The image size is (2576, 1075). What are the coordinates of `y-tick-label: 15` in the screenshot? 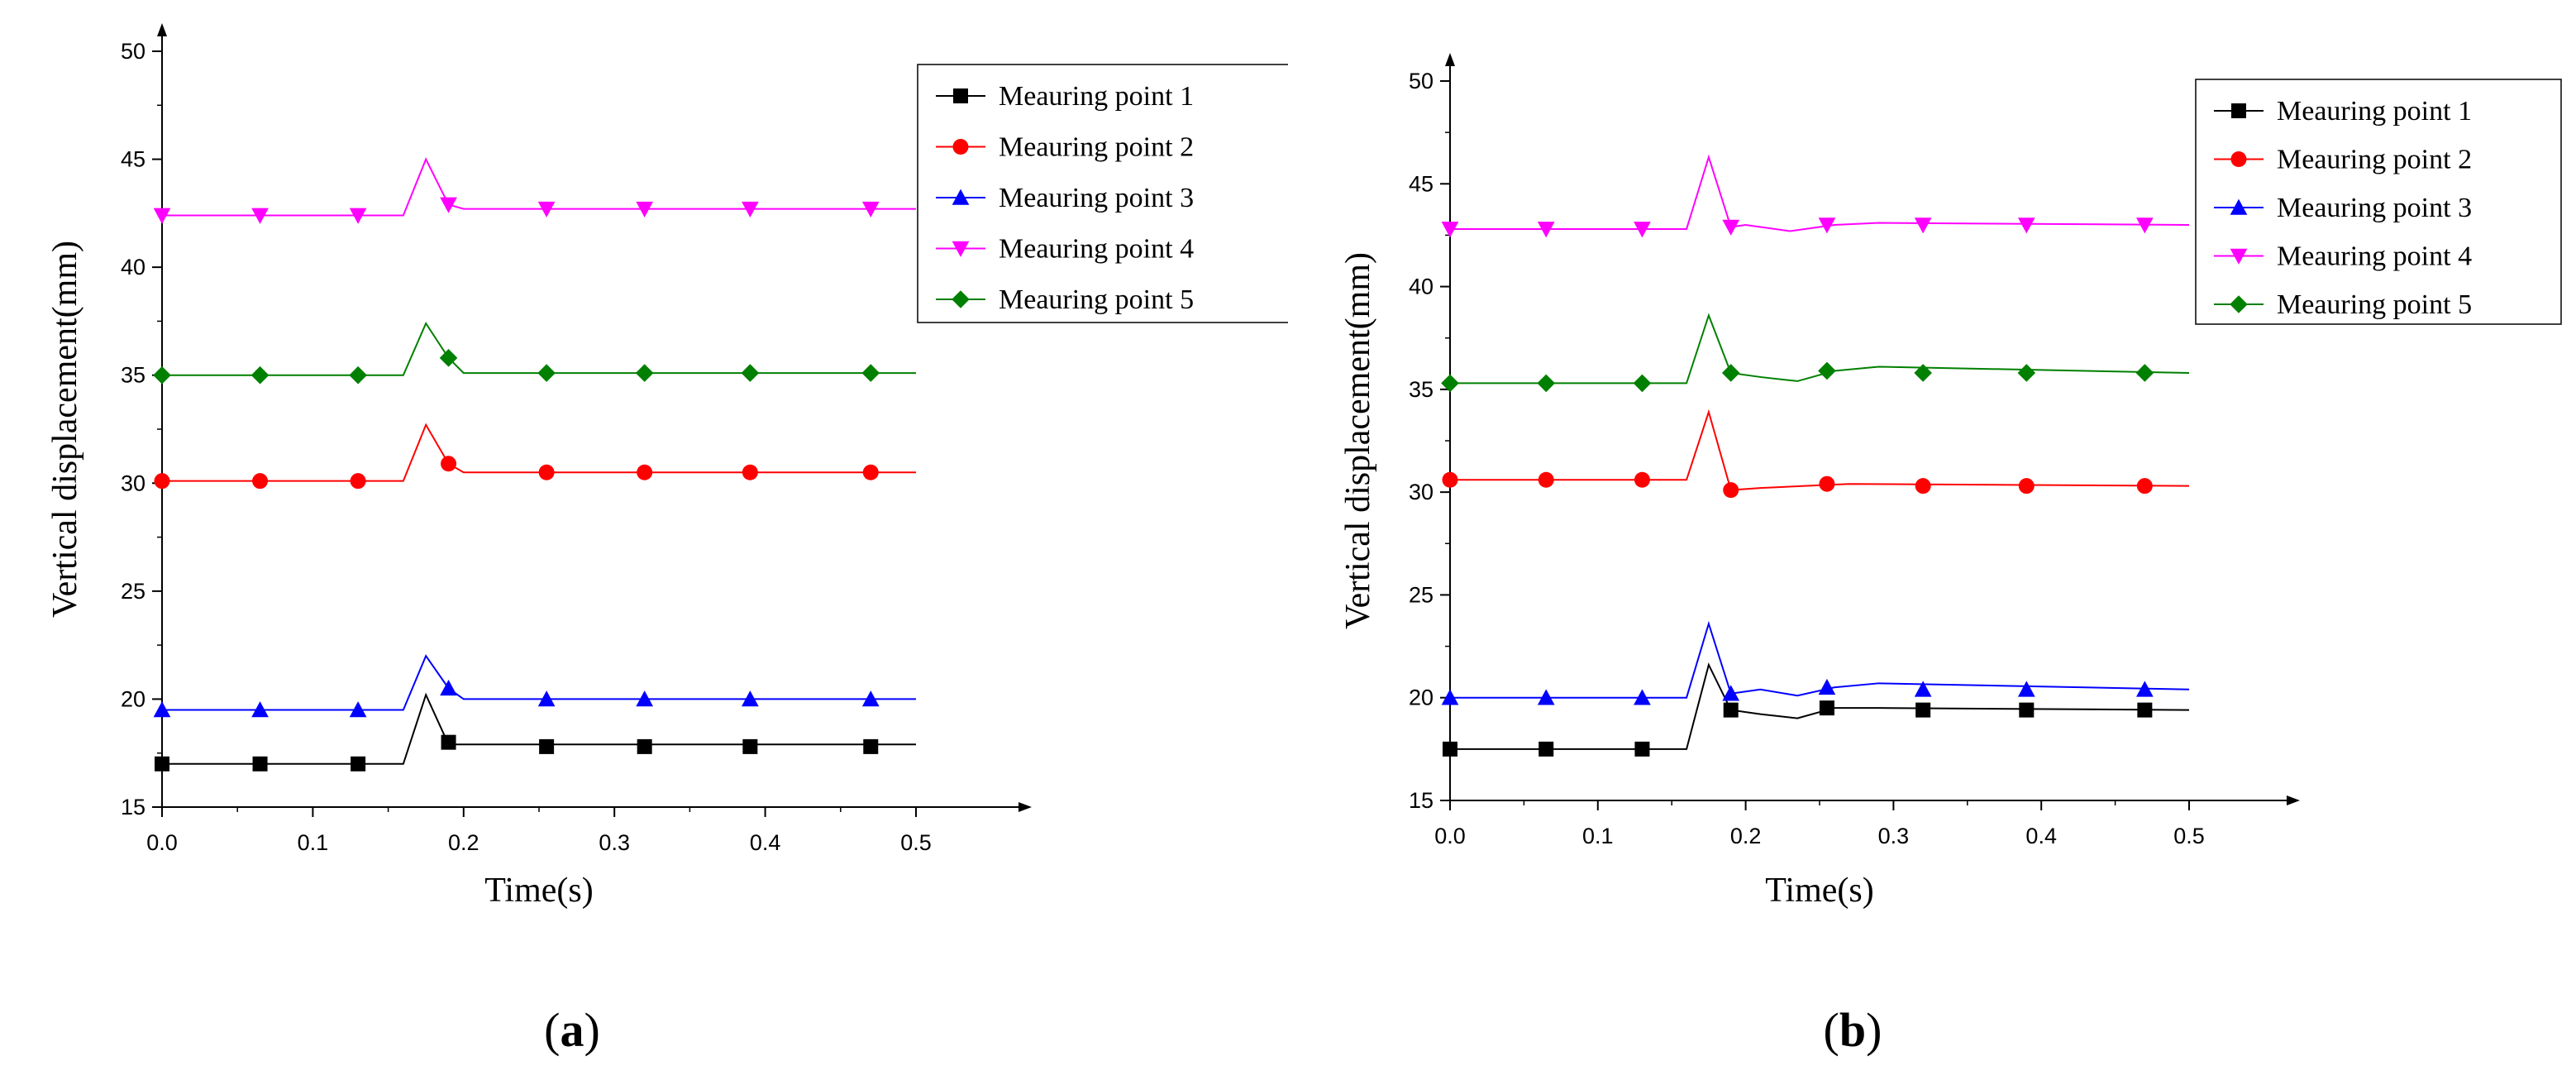 It's located at (133, 807).